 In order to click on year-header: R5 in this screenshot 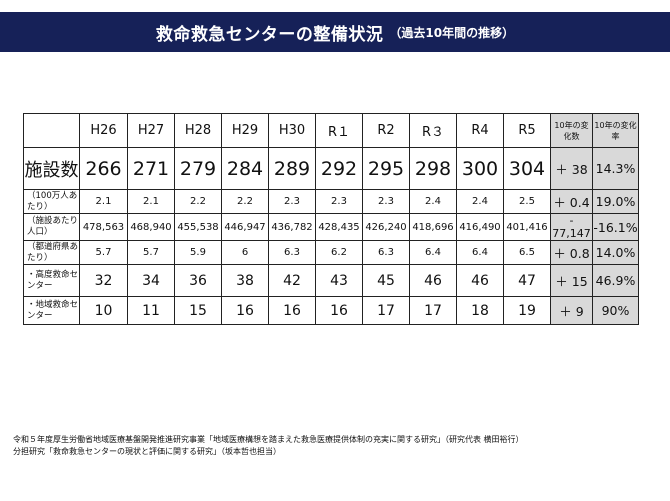, I will do `click(527, 130)`.